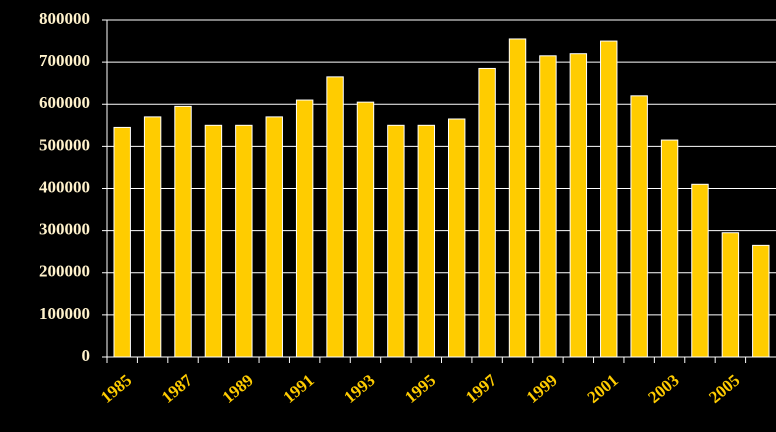 This screenshot has height=432, width=776. Describe the element at coordinates (724, 389) in the screenshot. I see `x-tick-label: 2005` at that location.